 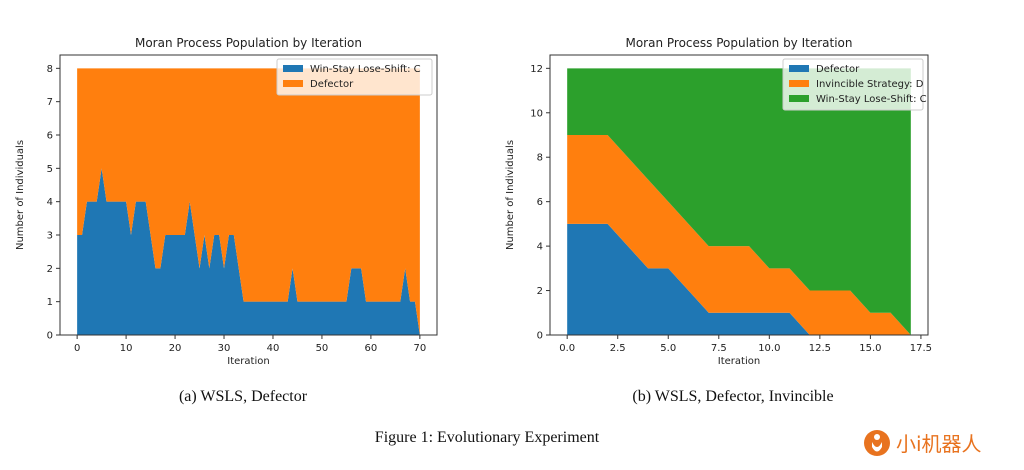 I want to click on x-tick-label: 10, so click(x=126, y=348).